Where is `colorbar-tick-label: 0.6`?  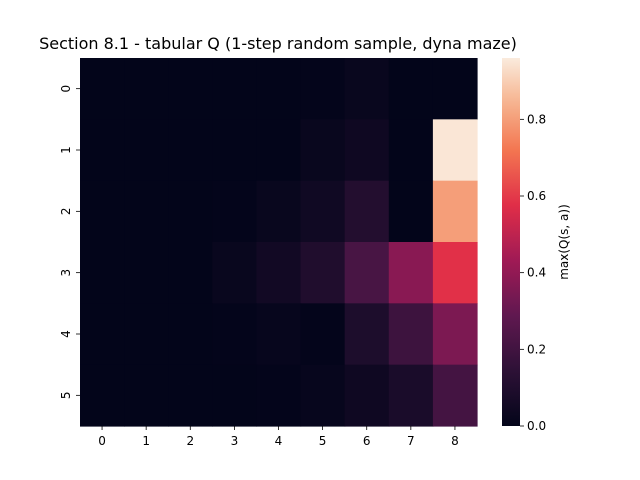 colorbar-tick-label: 0.6 is located at coordinates (536, 196).